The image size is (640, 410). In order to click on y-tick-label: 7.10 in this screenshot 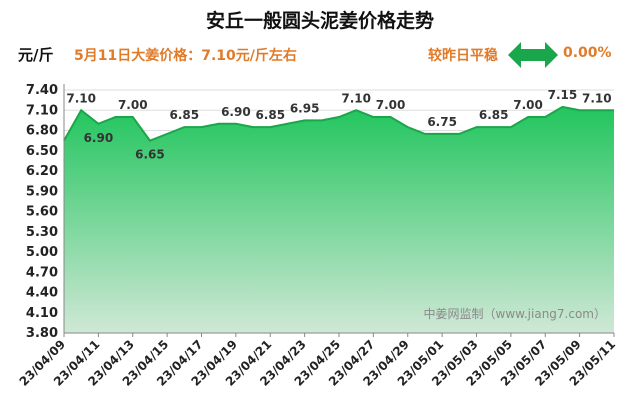, I will do `click(42, 110)`.